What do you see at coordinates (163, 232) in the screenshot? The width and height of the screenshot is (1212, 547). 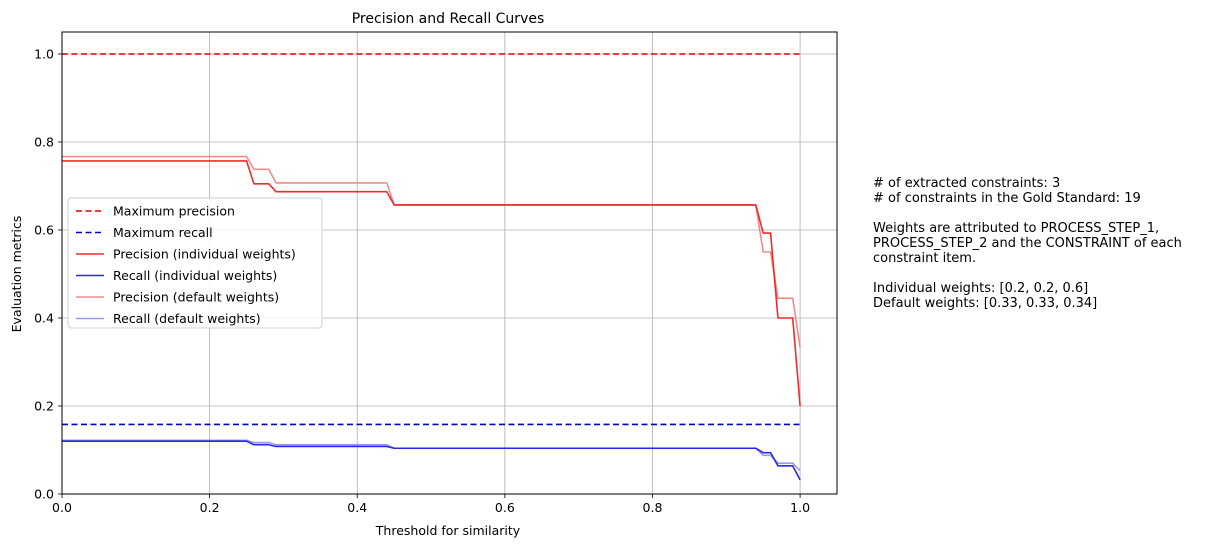 I see `legend-label: Maximum recall` at bounding box center [163, 232].